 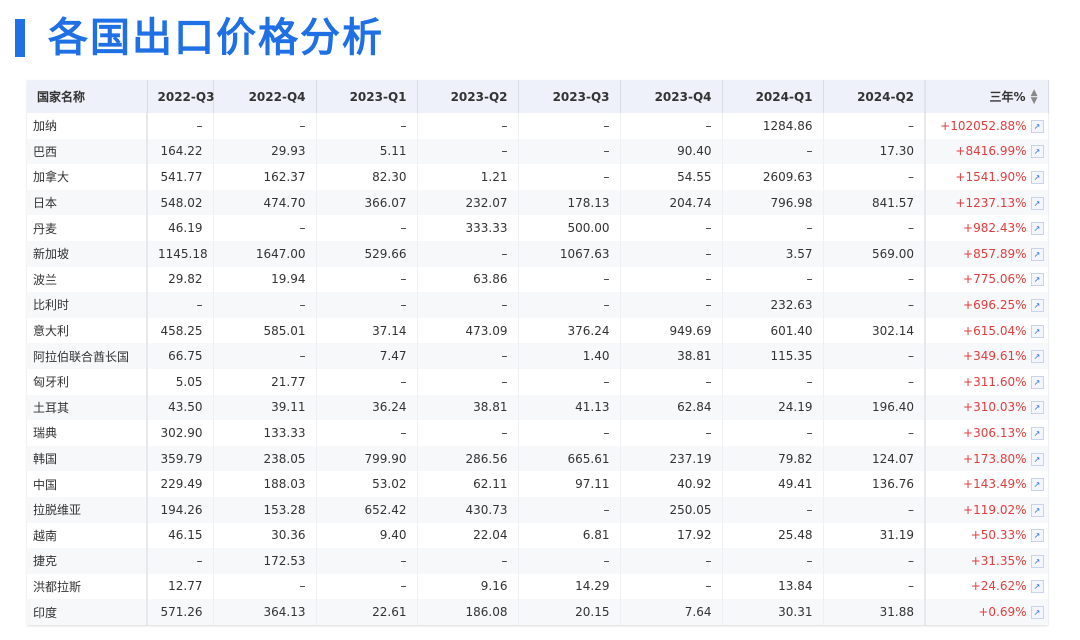 I want to click on sort-updown-icon: ▲ ▼, so click(x=1034, y=97).